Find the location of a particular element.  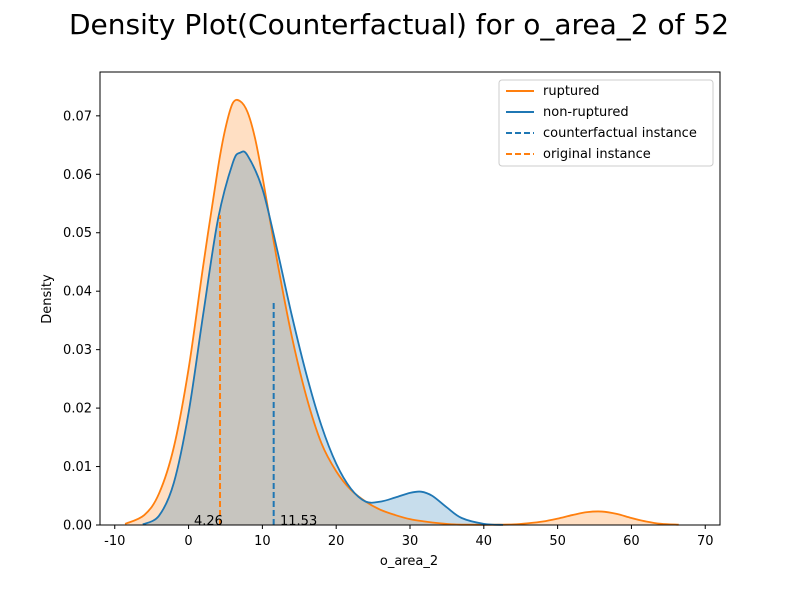

x-tick-label: -10 is located at coordinates (114, 541).